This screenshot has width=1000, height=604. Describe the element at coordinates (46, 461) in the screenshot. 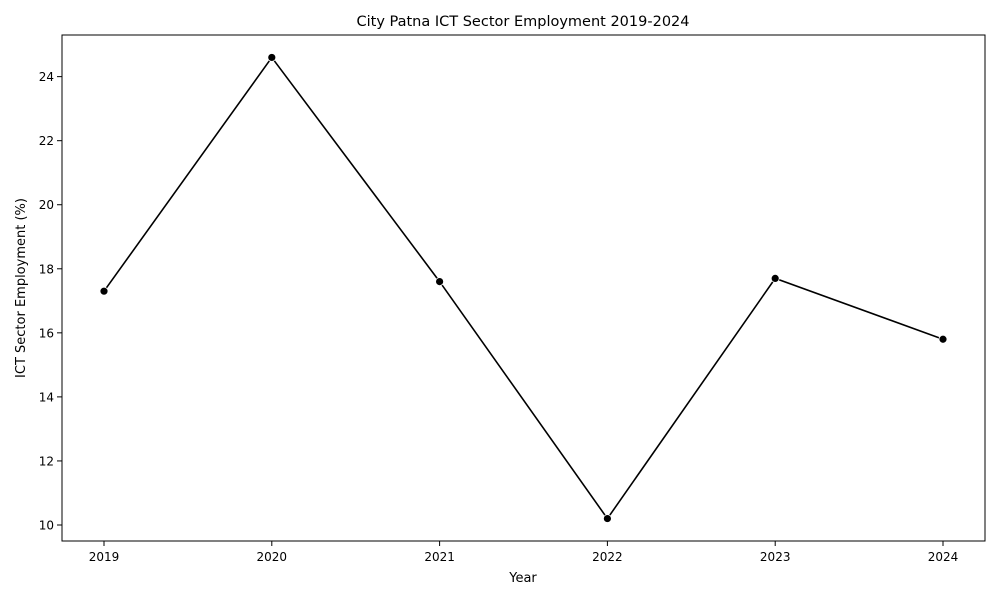

I see `y-tick-label: 12` at that location.